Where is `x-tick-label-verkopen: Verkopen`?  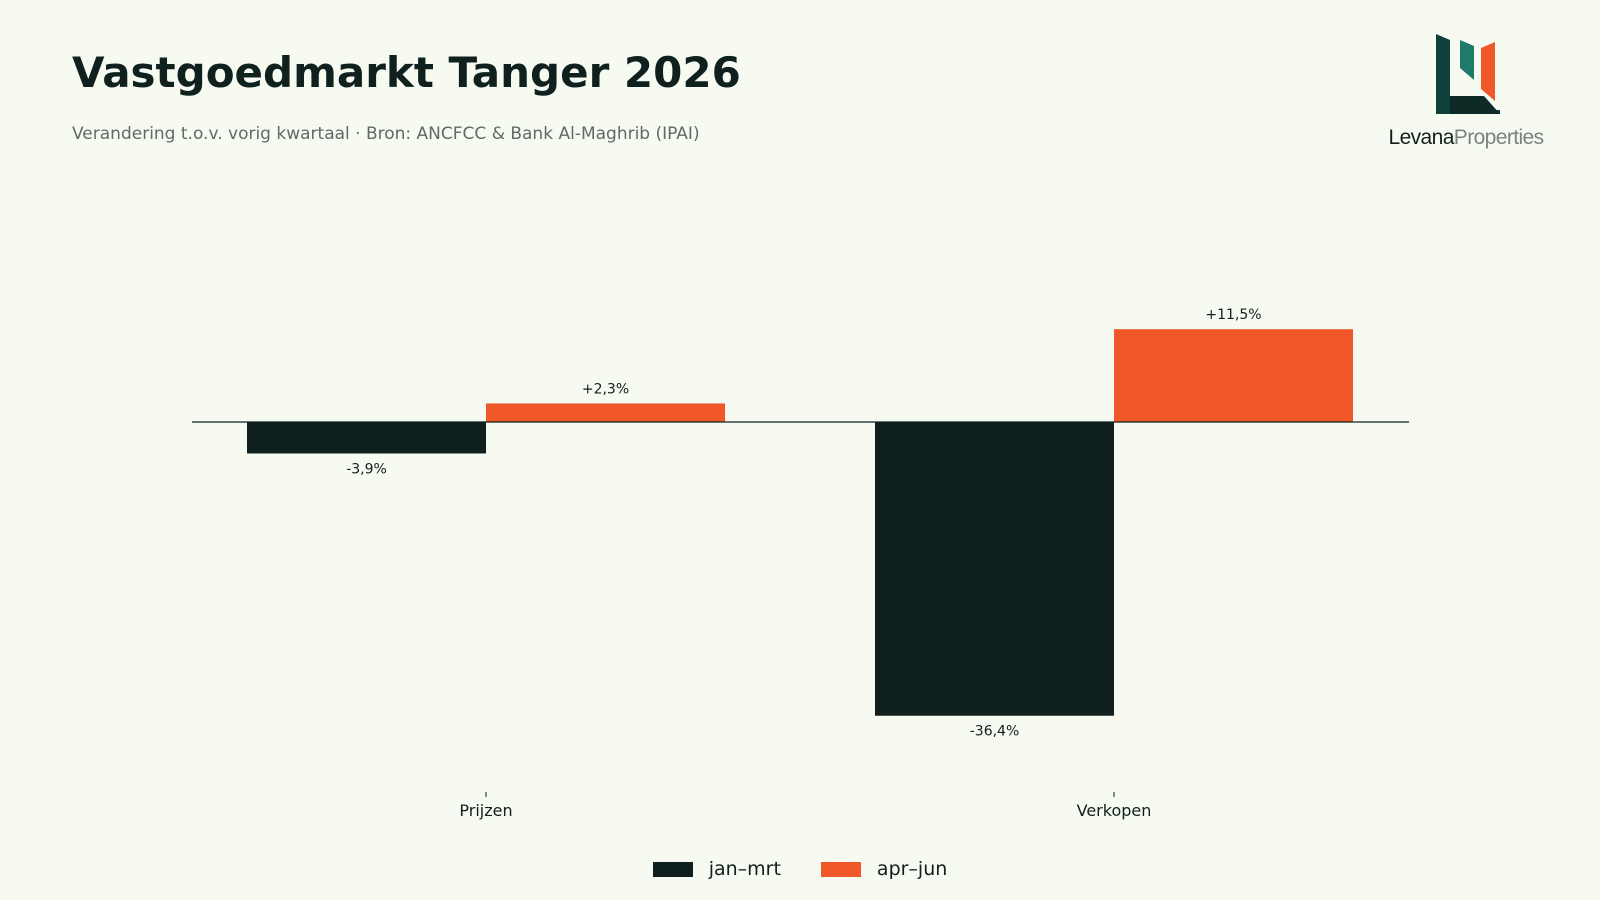
x-tick-label-verkopen: Verkopen is located at coordinates (1114, 810).